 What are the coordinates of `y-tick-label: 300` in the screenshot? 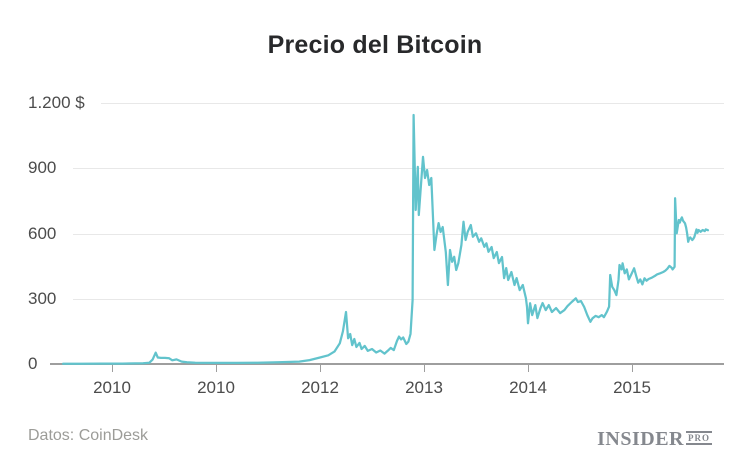 It's located at (42, 298).